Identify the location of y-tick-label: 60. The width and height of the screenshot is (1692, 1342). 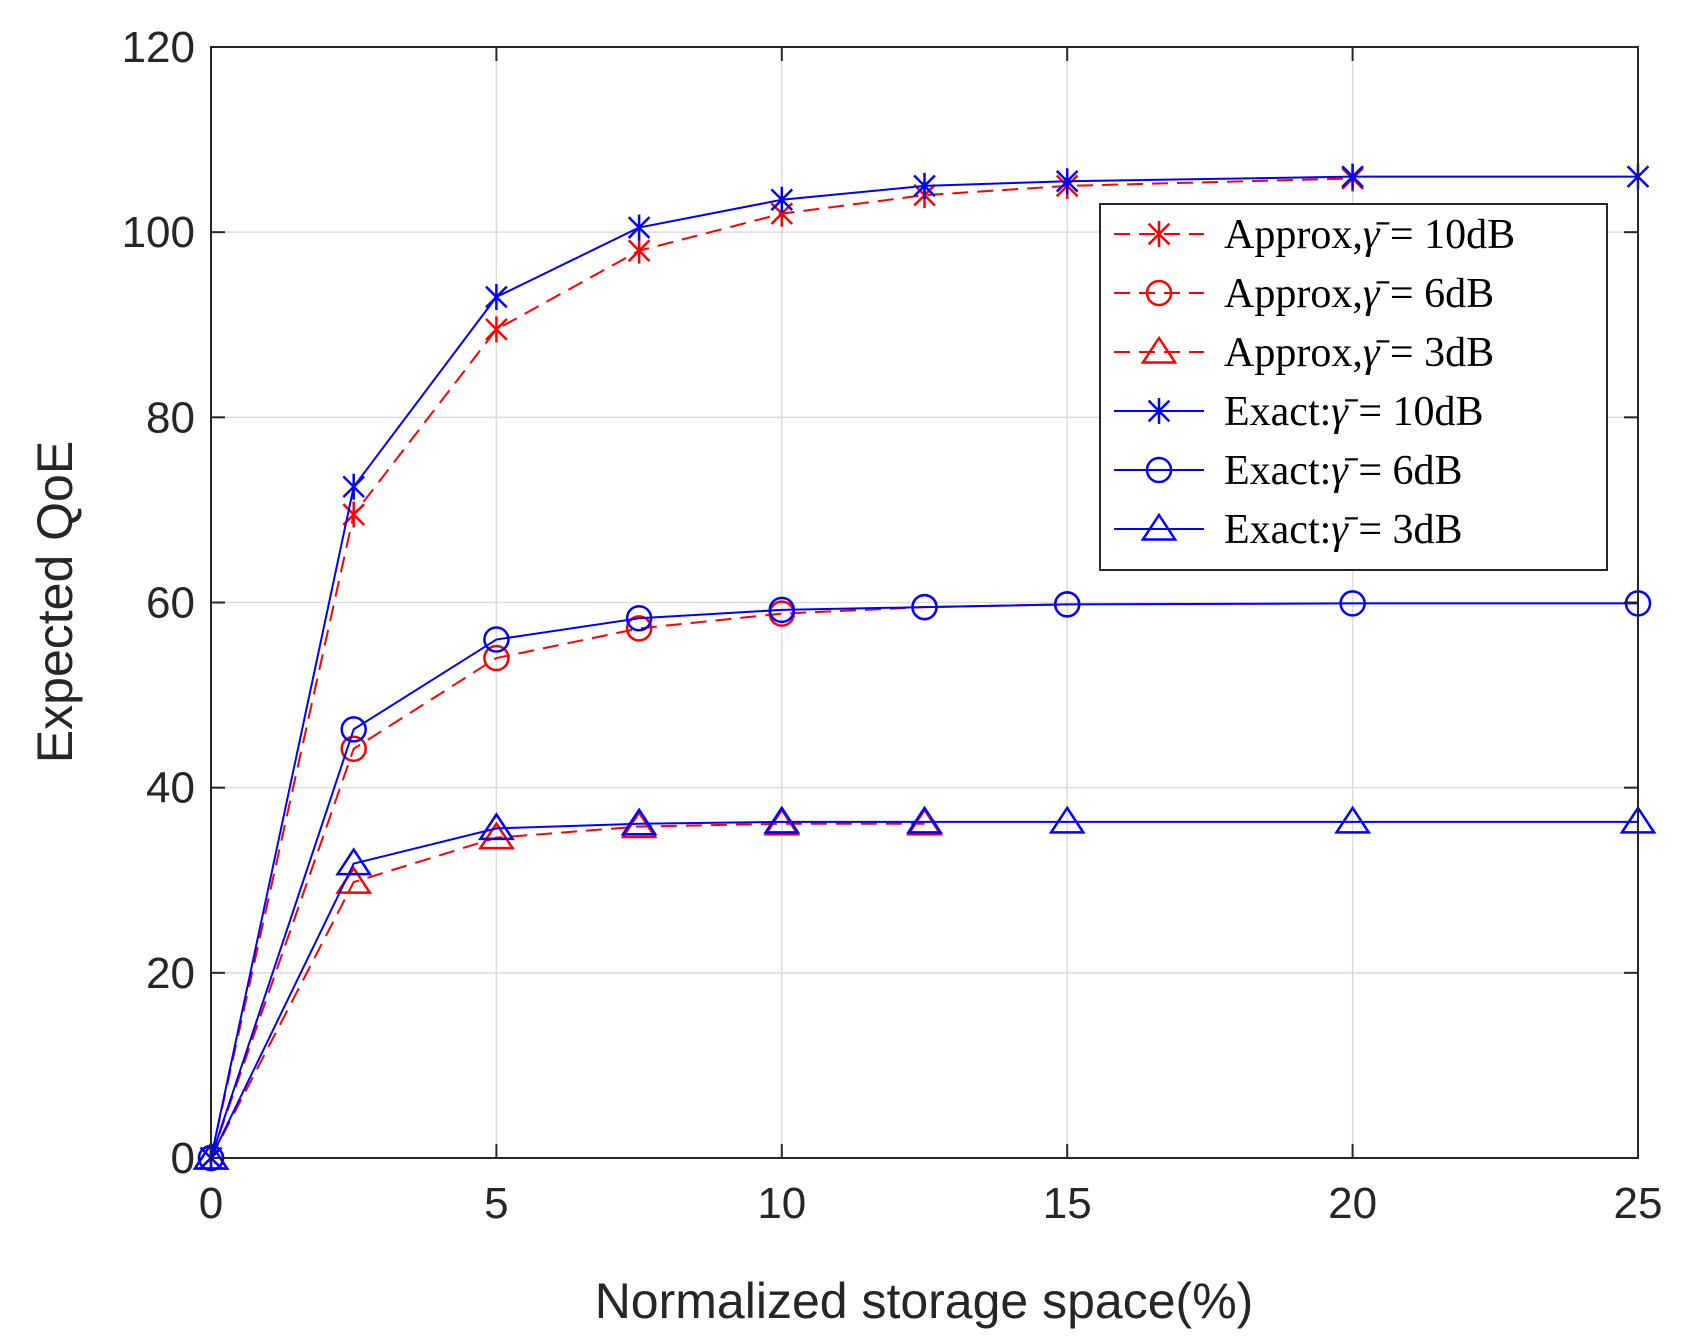
(170, 603).